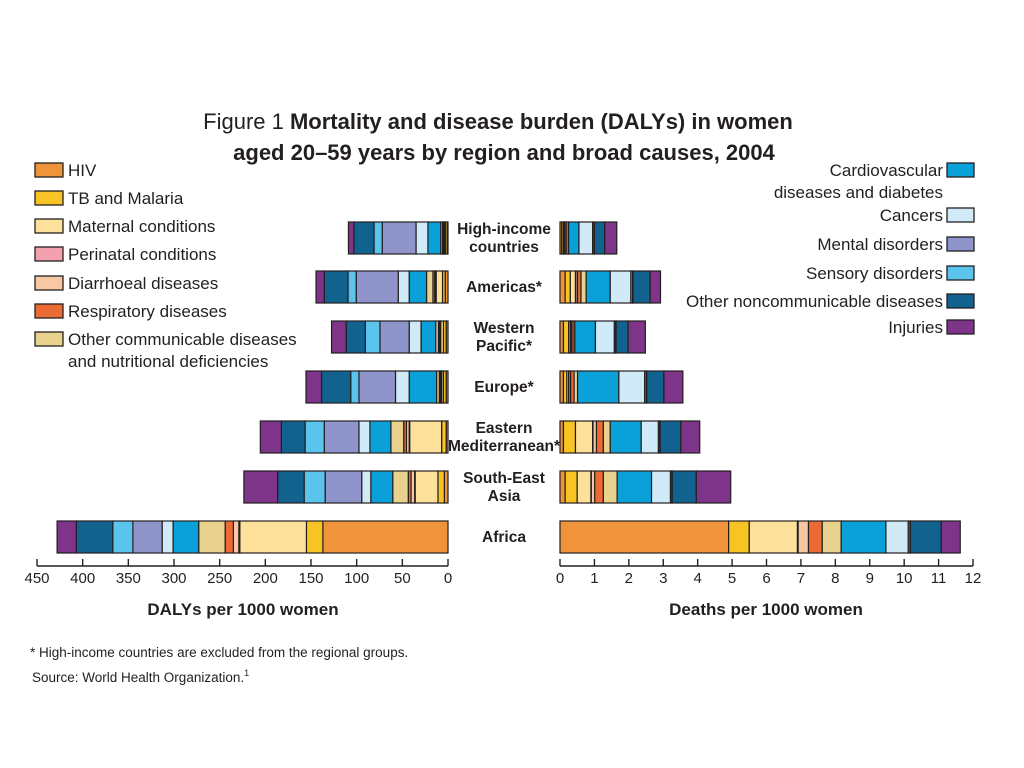  Describe the element at coordinates (690, 437) in the screenshot. I see `bar-deaths-eastern-mediterranean-injuries` at that location.